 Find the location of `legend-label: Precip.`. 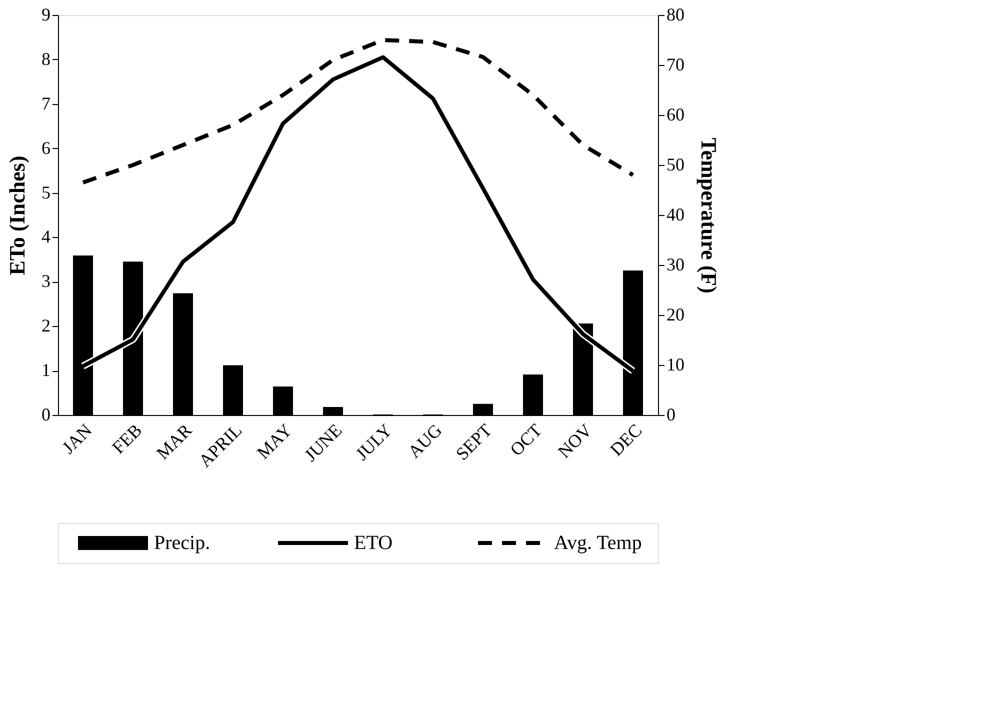

legend-label: Precip. is located at coordinates (182, 543).